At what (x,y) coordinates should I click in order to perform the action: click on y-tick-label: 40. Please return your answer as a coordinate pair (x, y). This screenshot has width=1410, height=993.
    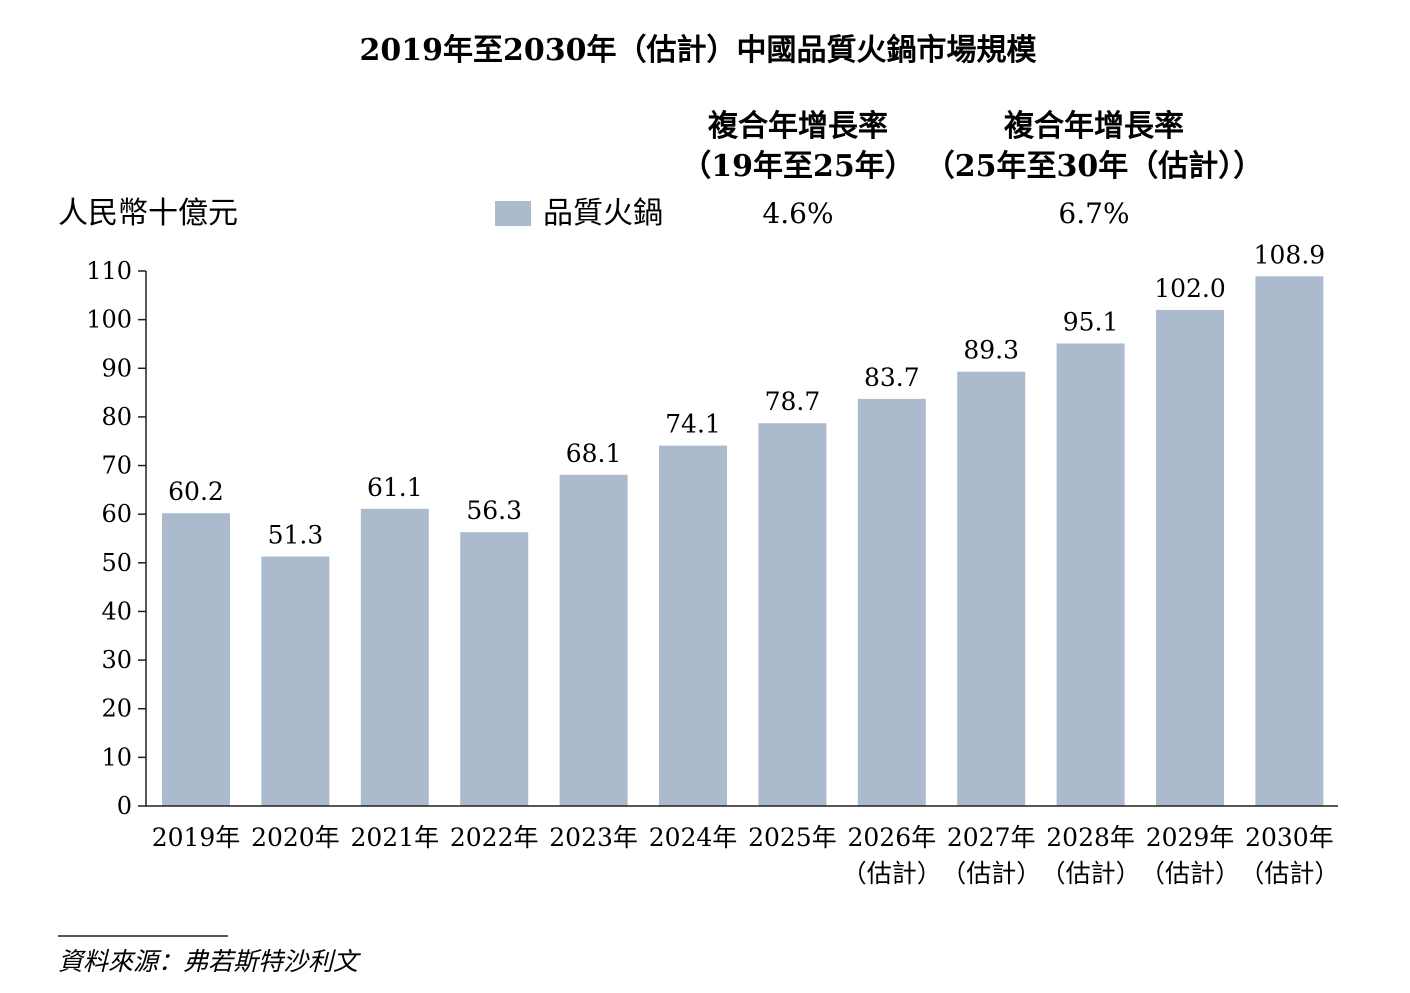
    Looking at the image, I should click on (116, 611).